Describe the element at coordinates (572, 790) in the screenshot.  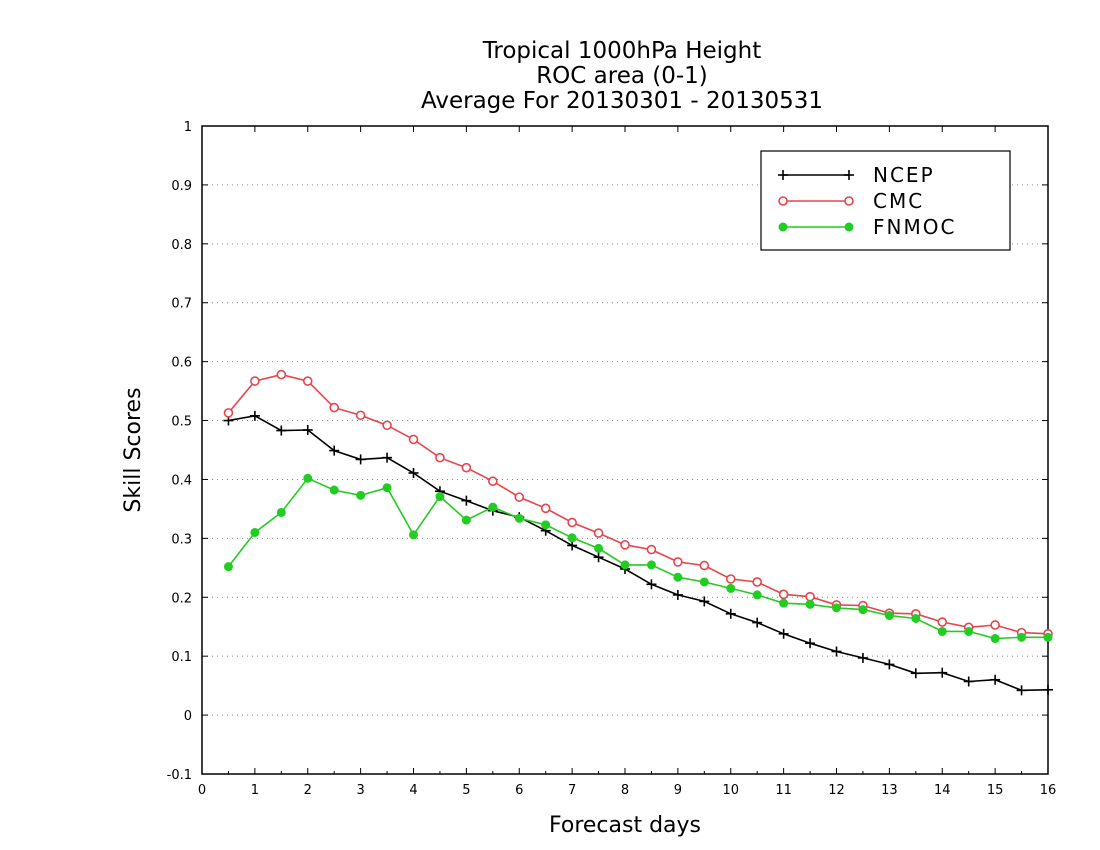
I see `x-tick-label-7: 7` at that location.